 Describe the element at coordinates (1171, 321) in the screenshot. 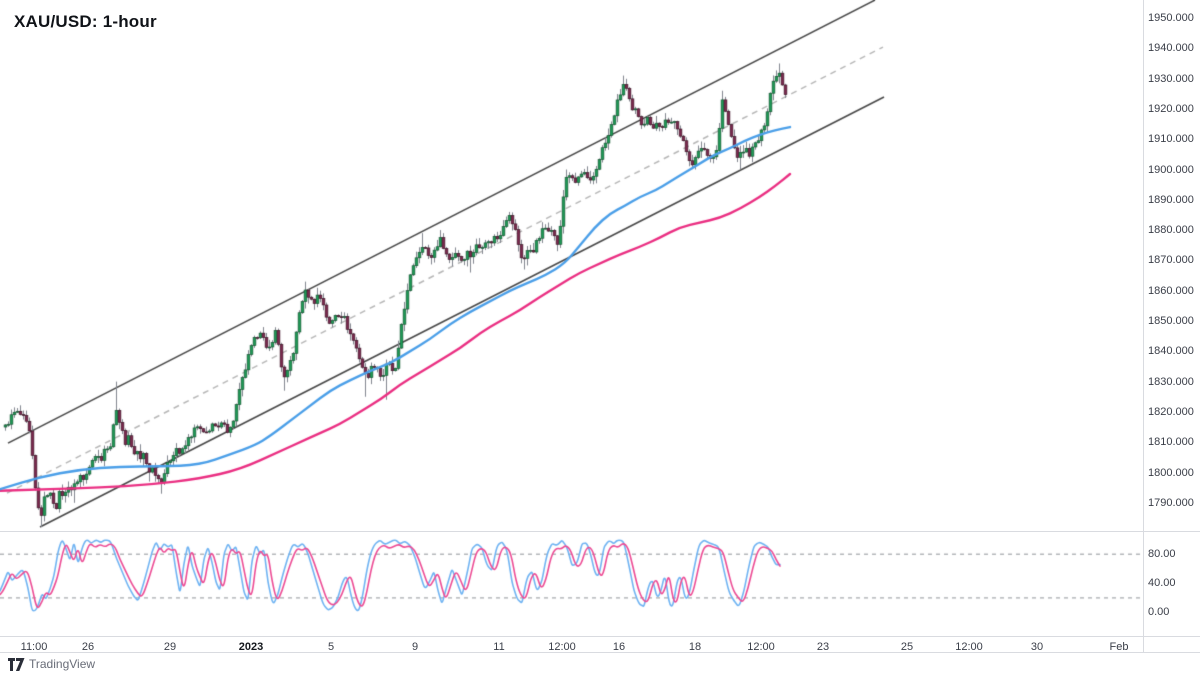

I see `price-axis-label: 1850.000` at that location.